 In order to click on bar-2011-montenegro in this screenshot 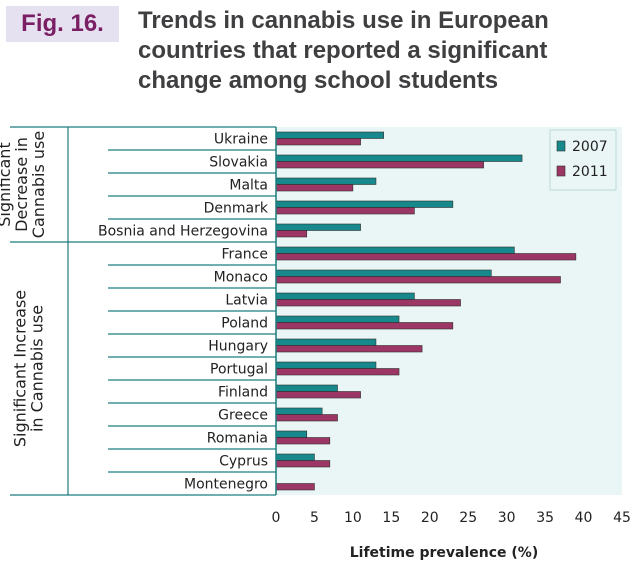, I will do `click(295, 487)`.